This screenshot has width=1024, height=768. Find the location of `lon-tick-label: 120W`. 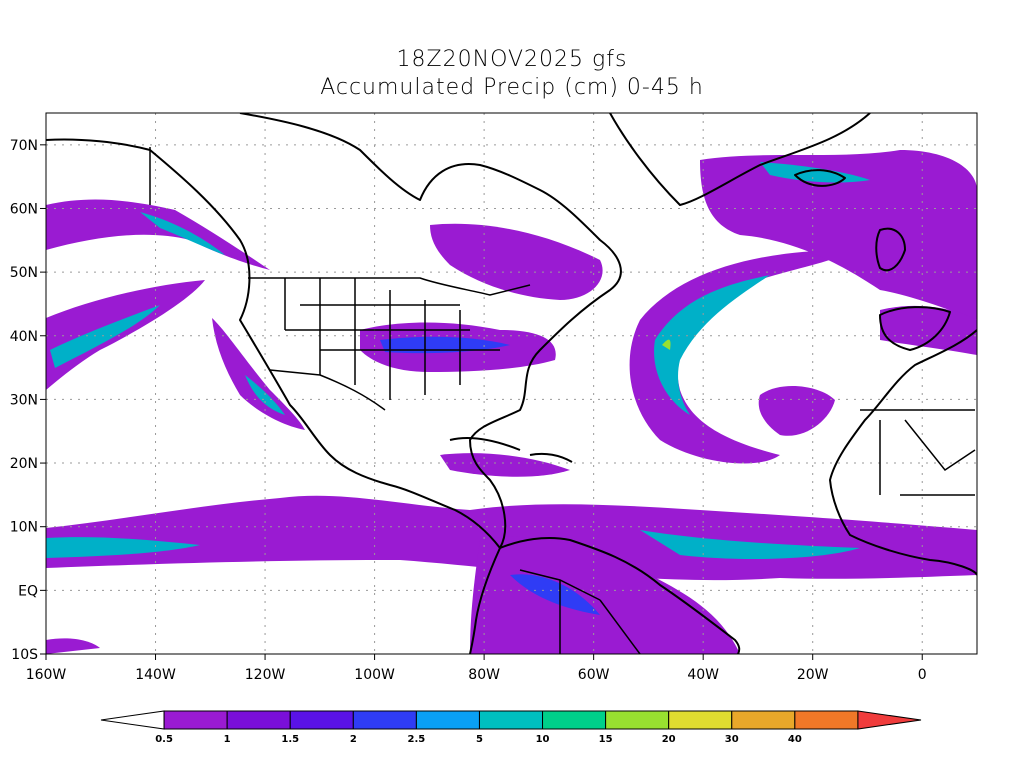

lon-tick-label: 120W is located at coordinates (265, 675).